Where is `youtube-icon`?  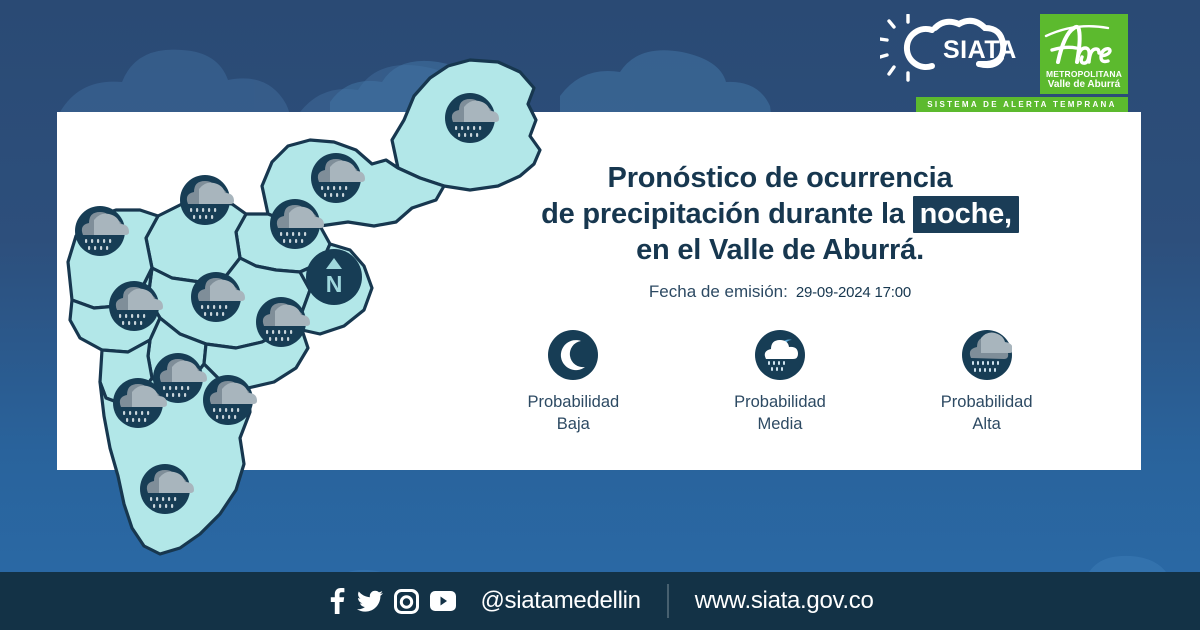
youtube-icon is located at coordinates (443, 601).